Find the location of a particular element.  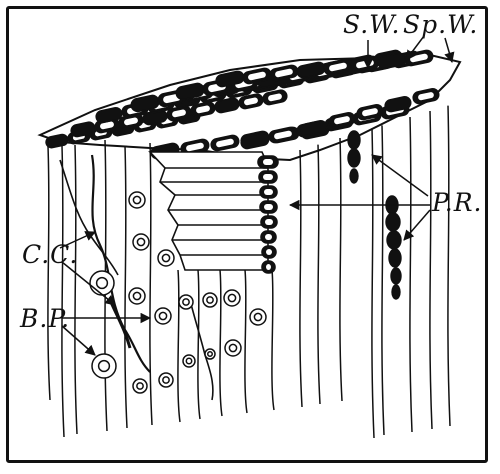

medullary-ray-block is located at coordinates (213, 212).